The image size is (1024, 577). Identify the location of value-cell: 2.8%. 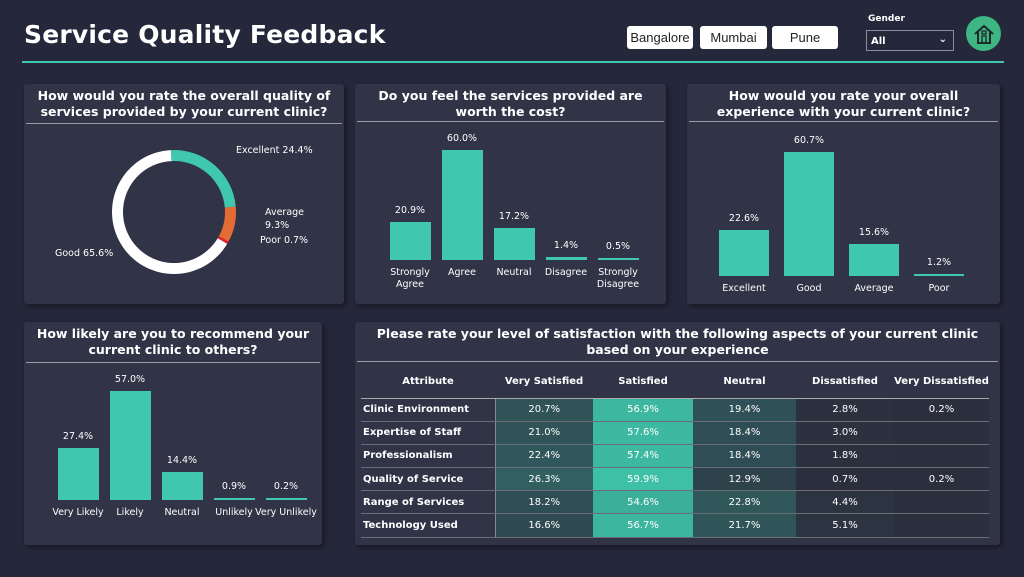
(845, 410).